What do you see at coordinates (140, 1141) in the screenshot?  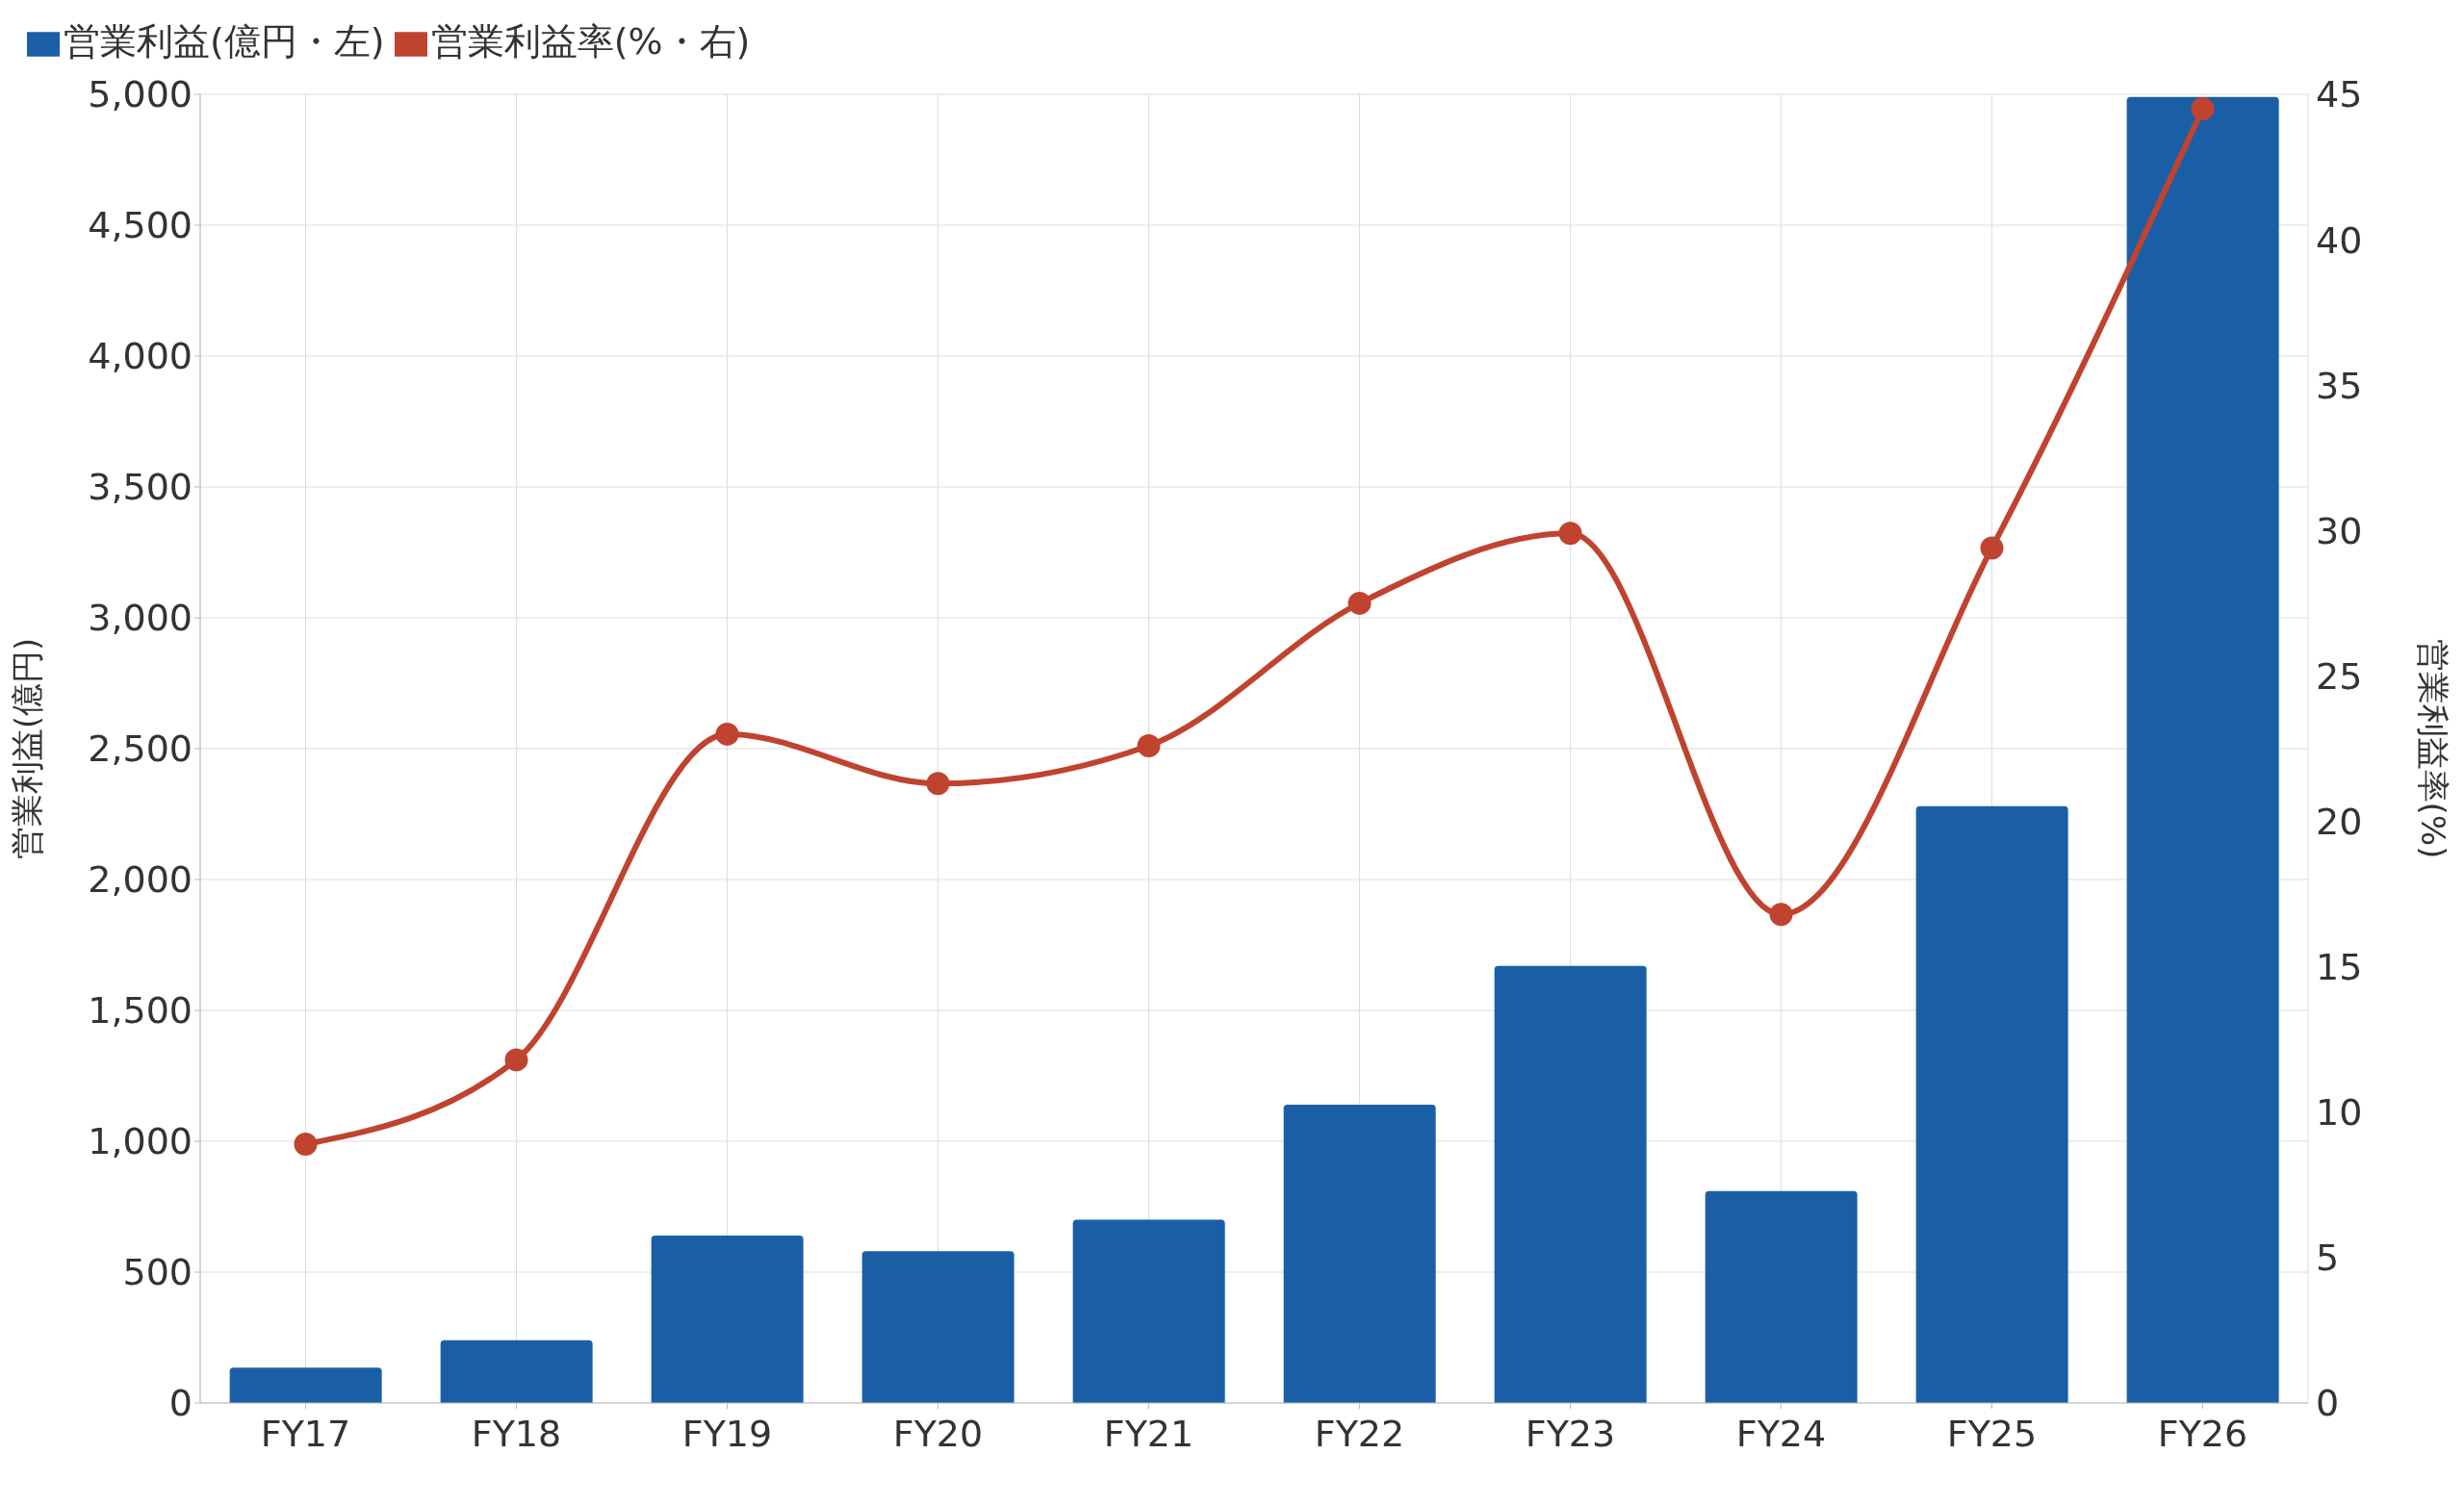 I see `y-tick-label: 1,000` at bounding box center [140, 1141].